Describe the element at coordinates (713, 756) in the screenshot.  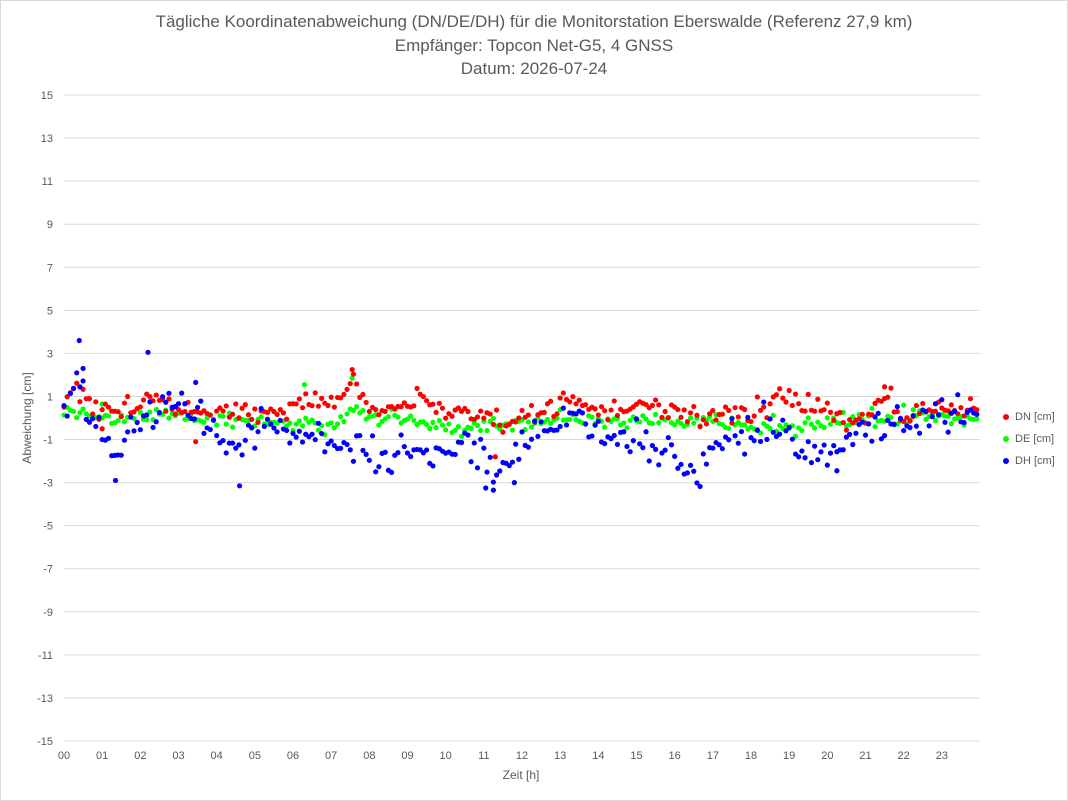
I see `x-tick-label: 17` at that location.